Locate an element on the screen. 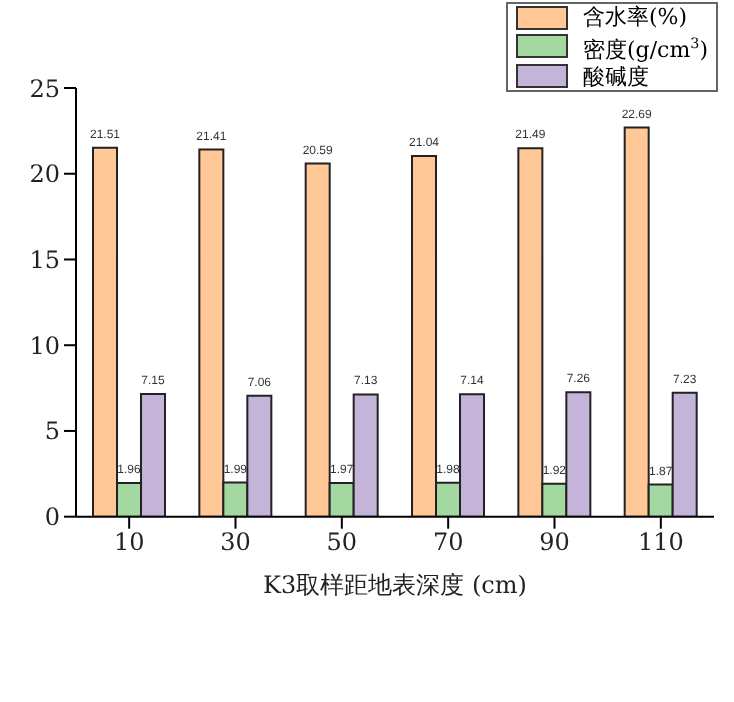 This screenshot has width=734, height=702. x-tick-label: 110 is located at coordinates (660, 541).